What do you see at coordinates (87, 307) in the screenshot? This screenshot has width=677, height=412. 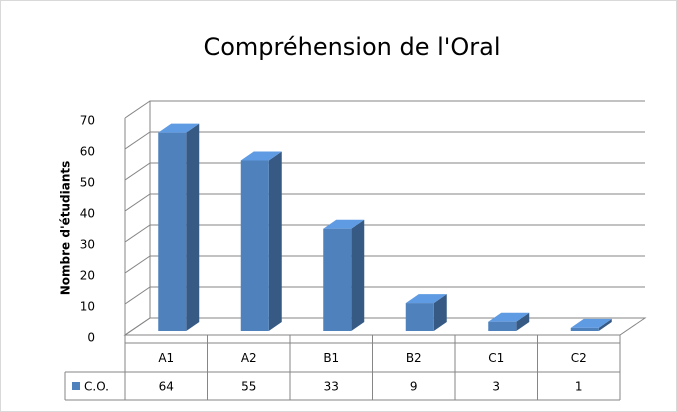 I see `y-tick-label: 10` at bounding box center [87, 307].